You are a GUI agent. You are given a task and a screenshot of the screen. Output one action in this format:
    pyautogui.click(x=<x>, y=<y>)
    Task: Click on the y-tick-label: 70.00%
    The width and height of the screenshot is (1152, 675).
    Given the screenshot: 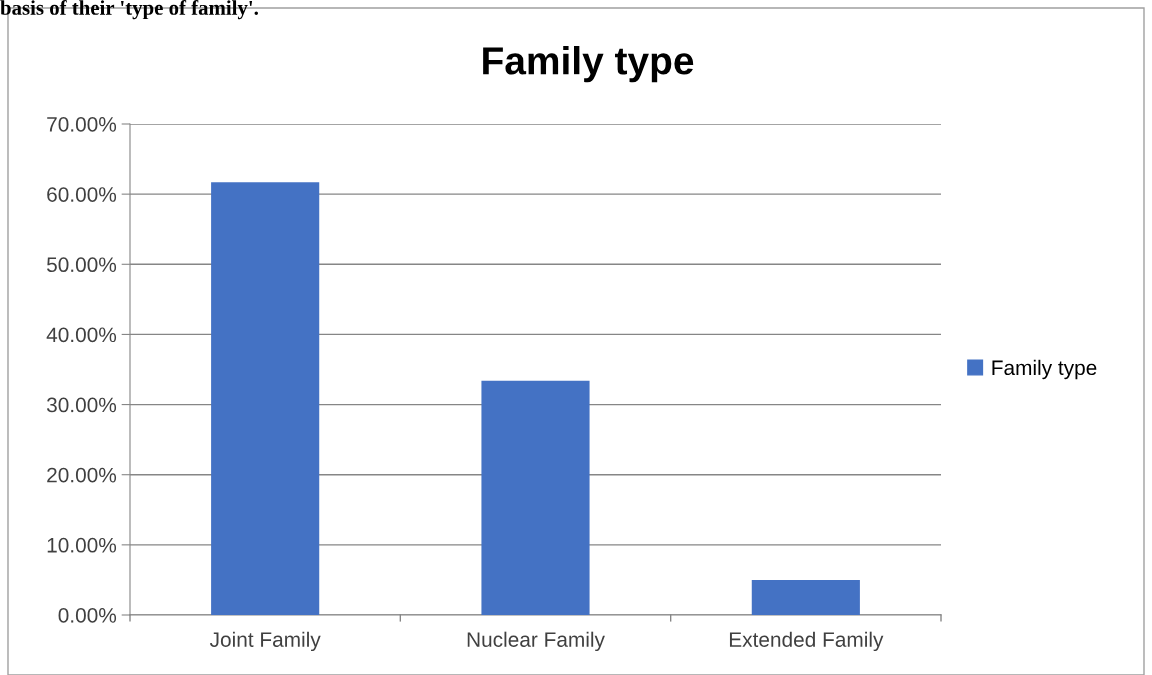 What is the action you would take?
    pyautogui.click(x=82, y=124)
    